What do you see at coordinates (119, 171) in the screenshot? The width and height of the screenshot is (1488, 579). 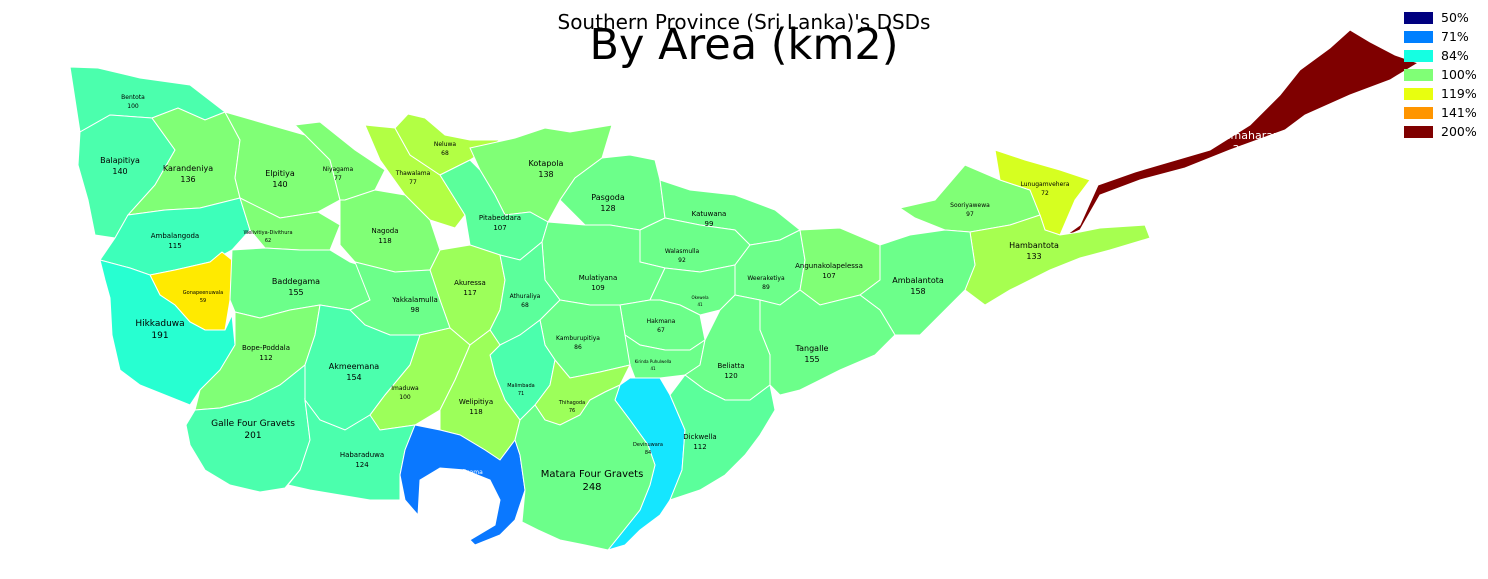 I see `region-label-value: 140` at bounding box center [119, 171].